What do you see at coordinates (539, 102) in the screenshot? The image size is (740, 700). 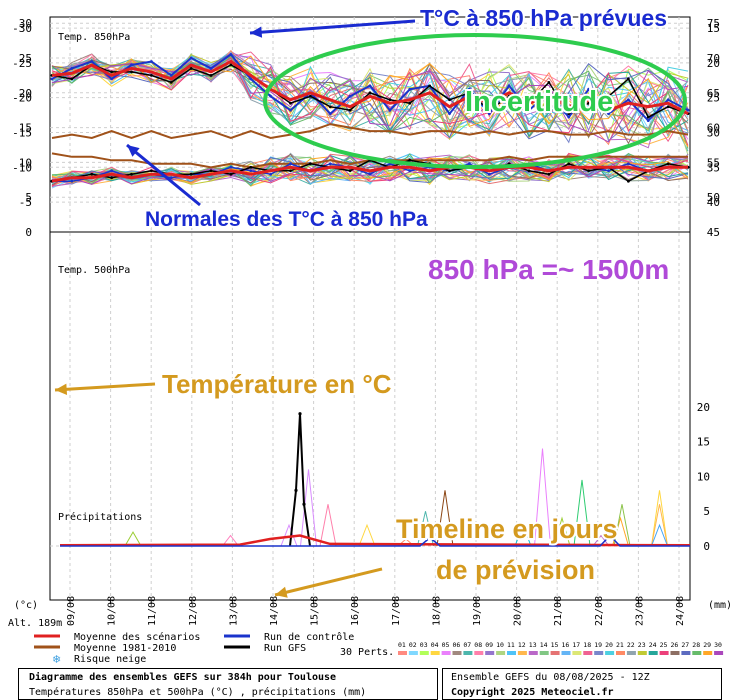 I see `annotation-uncertainty: Incertitude` at bounding box center [539, 102].